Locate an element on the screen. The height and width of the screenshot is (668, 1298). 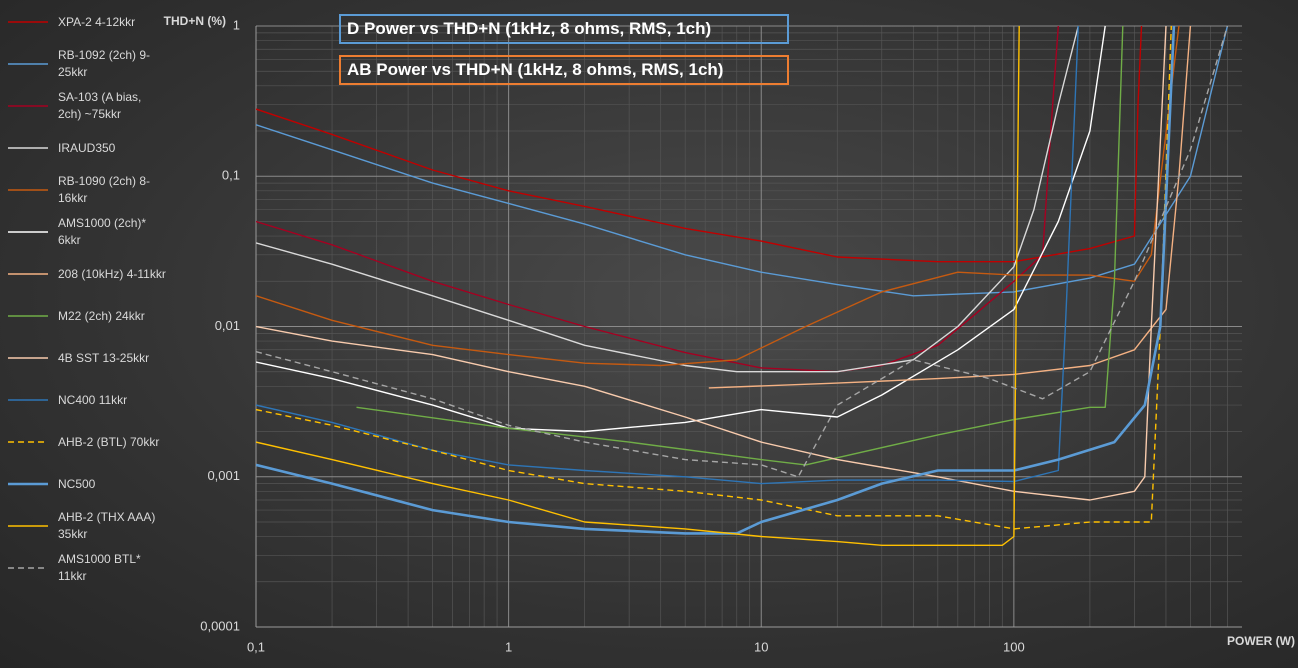
legend-entry: IRAUD350 is located at coordinates (87, 148).